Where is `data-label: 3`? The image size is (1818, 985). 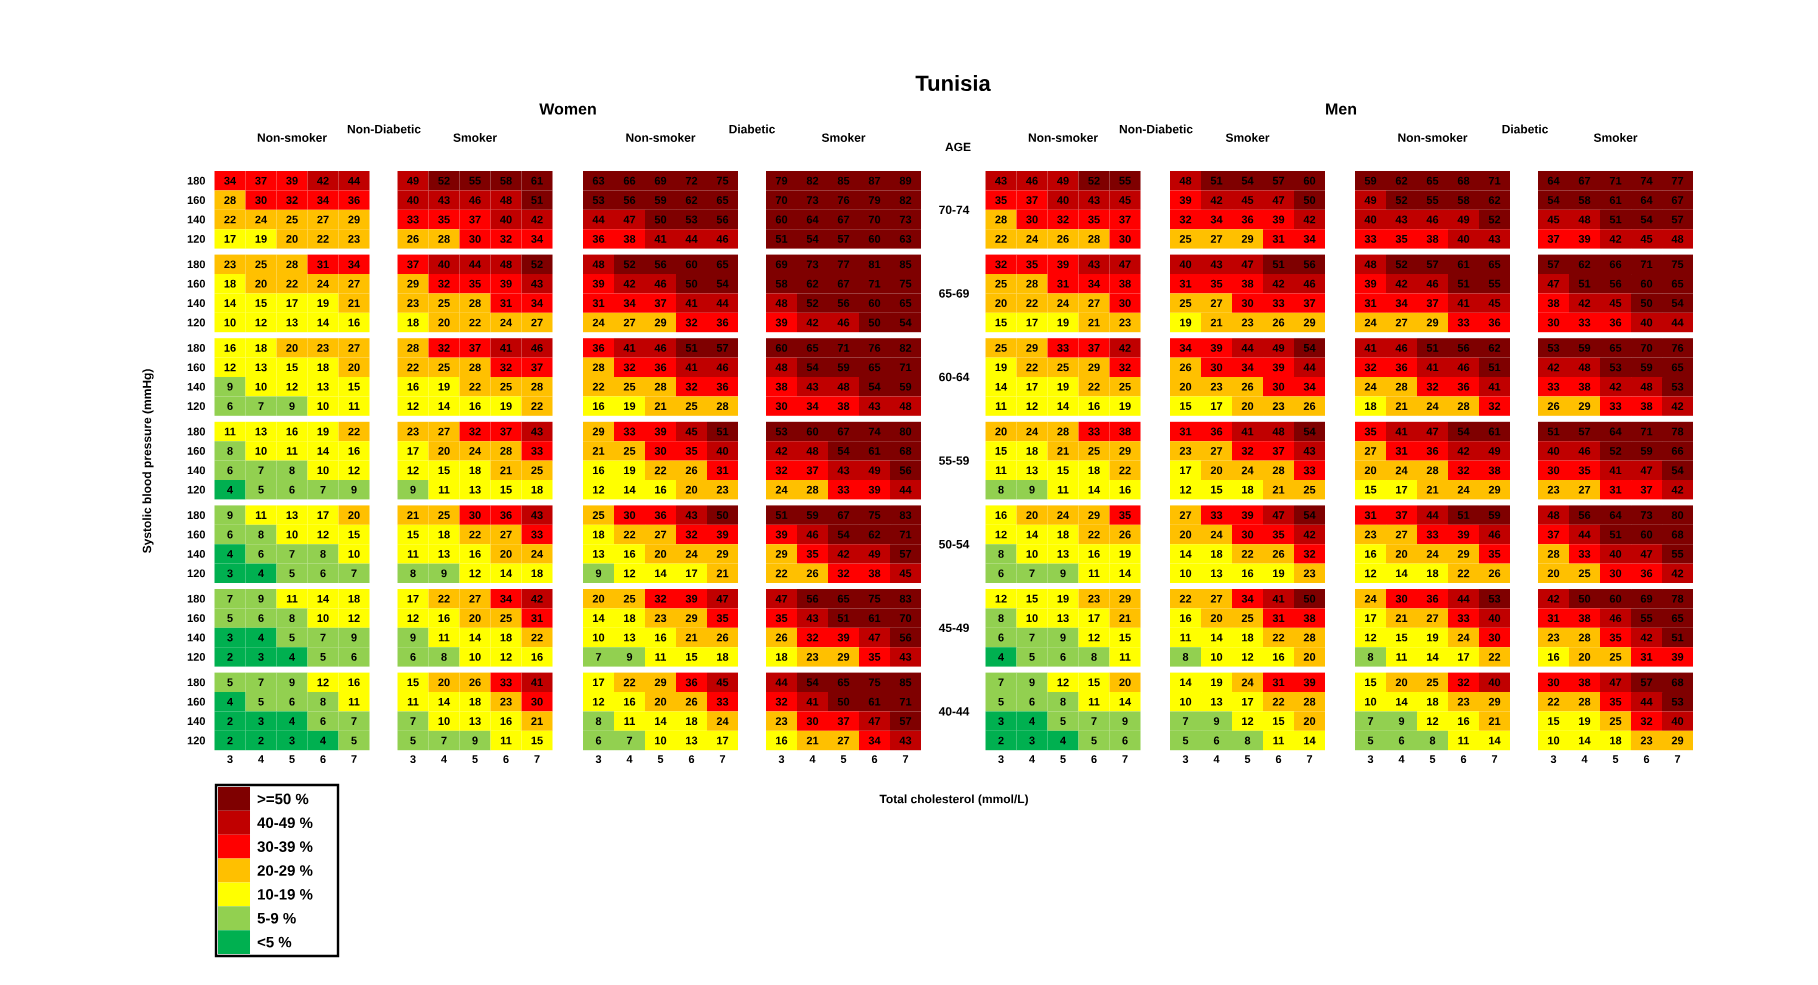
data-label: 3 is located at coordinates (261, 657).